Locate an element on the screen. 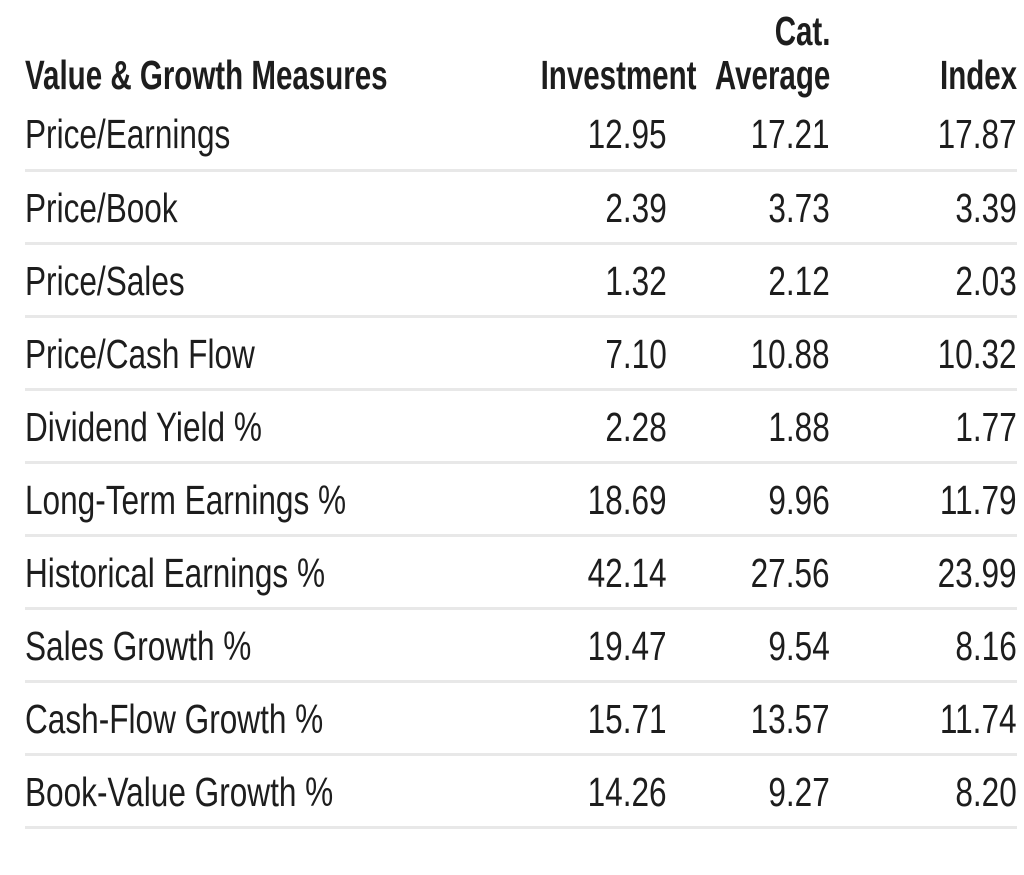  investment-cell: 1.32 is located at coordinates (573, 279).